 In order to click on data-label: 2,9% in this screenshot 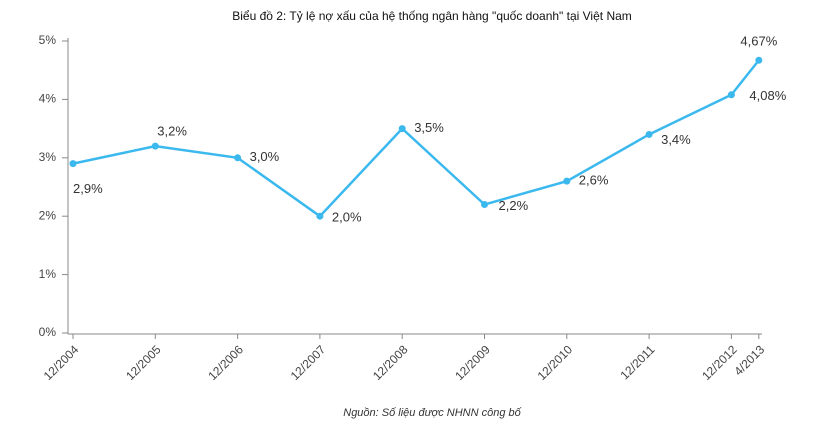, I will do `click(88, 188)`.